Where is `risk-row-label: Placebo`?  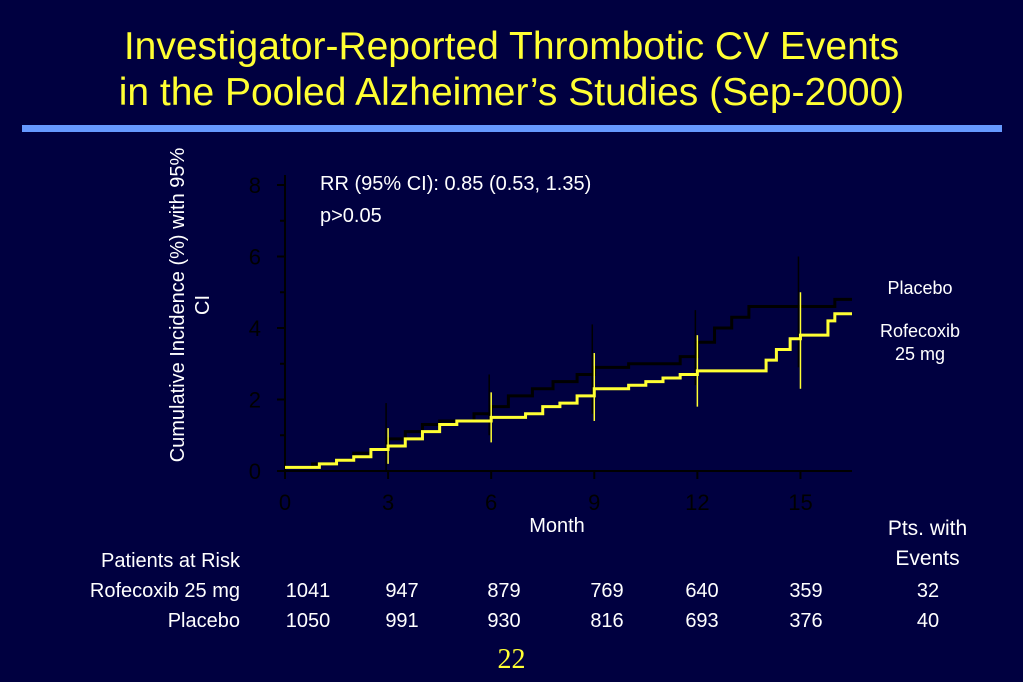 risk-row-label: Placebo is located at coordinates (203, 621).